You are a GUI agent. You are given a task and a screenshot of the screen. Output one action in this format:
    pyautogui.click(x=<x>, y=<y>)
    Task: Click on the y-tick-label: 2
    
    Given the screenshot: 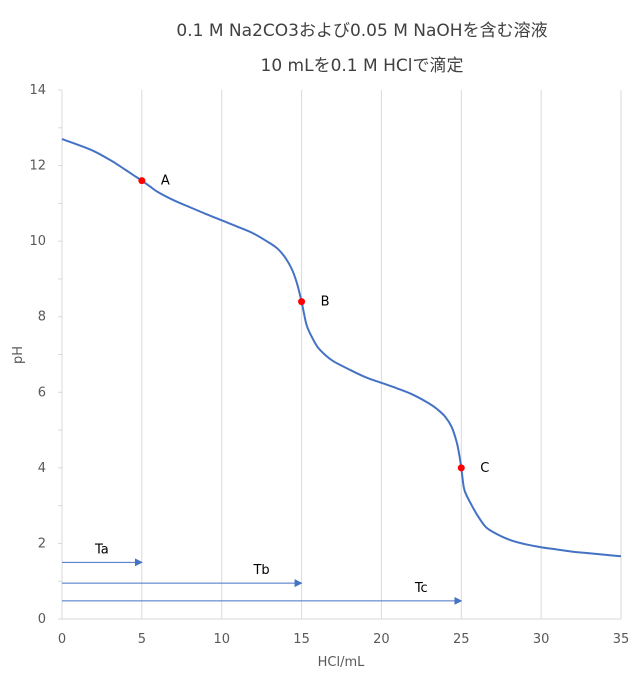 What is the action you would take?
    pyautogui.click(x=42, y=543)
    